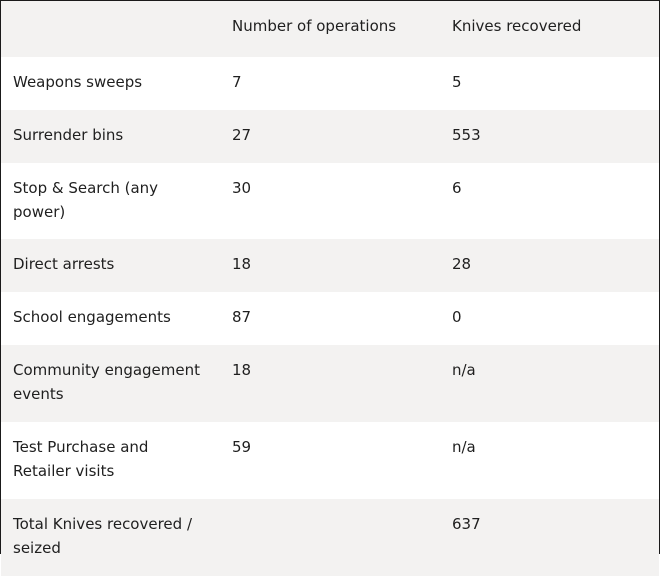 The image size is (660, 576). I want to click on row-label: Community engagement events, so click(107, 382).